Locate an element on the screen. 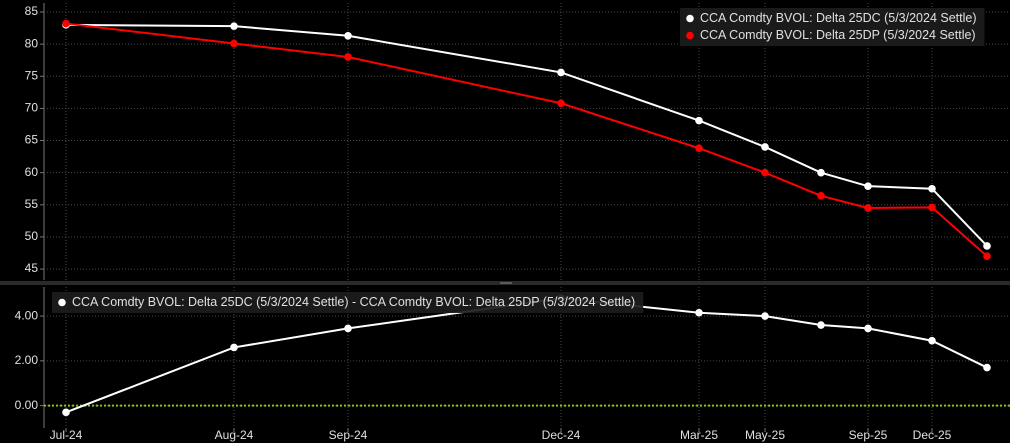  y-tick-label: 50 is located at coordinates (32, 236).